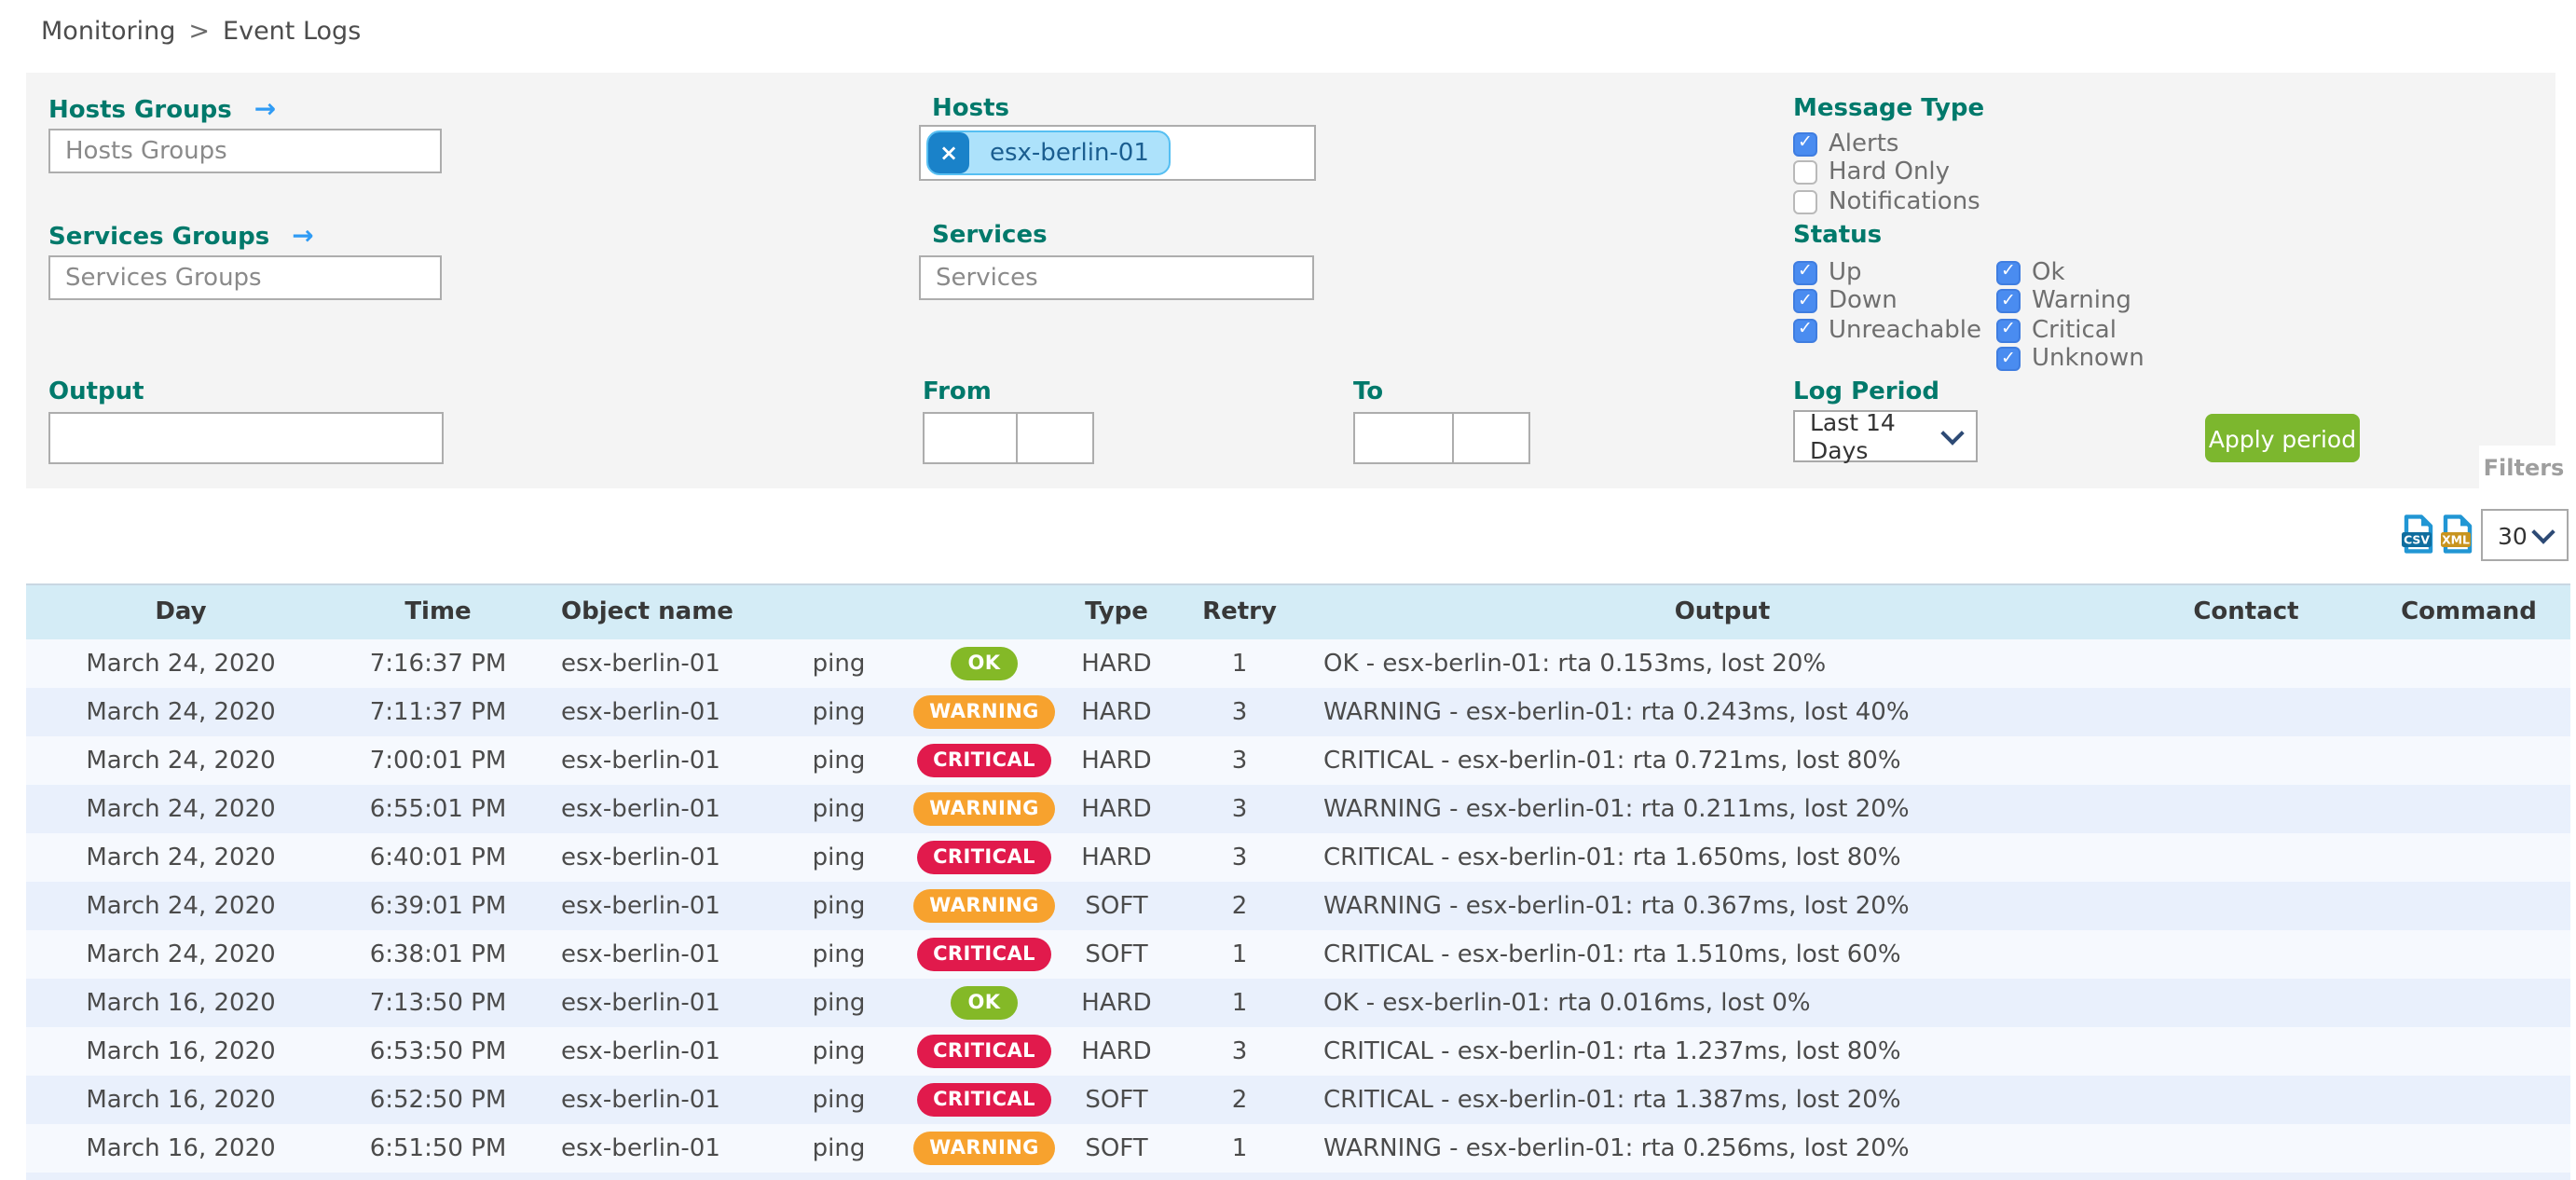 This screenshot has width=2576, height=1180. What do you see at coordinates (1403, 438) in the screenshot?
I see `to-date-input` at bounding box center [1403, 438].